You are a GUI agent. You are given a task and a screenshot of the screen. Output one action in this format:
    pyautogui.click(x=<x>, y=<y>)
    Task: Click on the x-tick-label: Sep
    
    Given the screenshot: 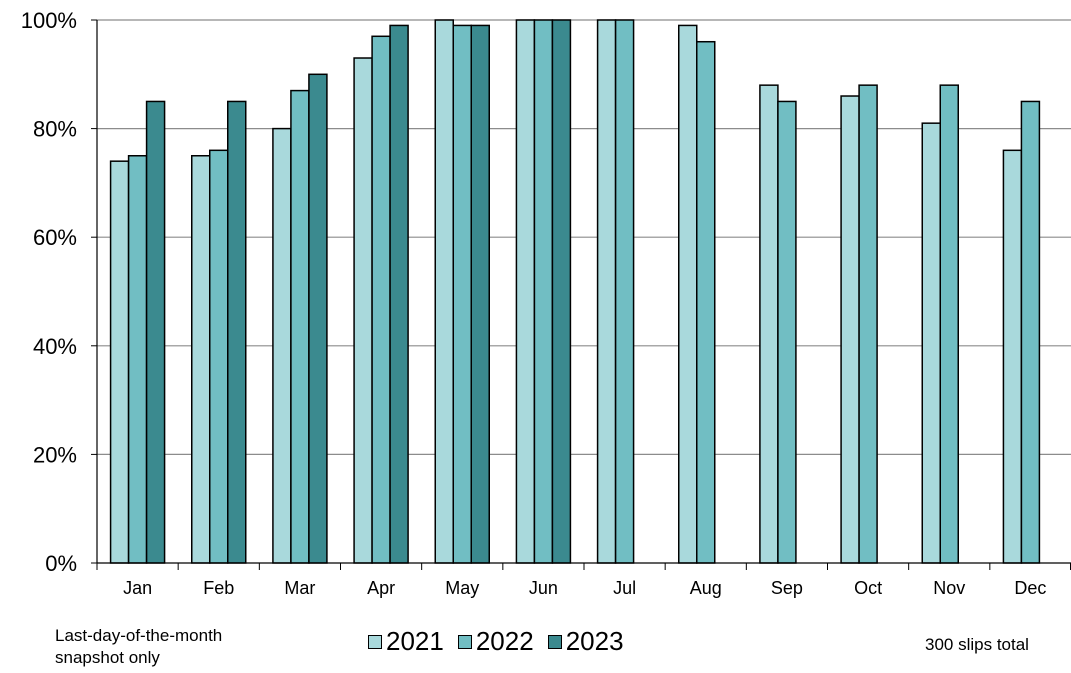 What is the action you would take?
    pyautogui.click(x=787, y=588)
    